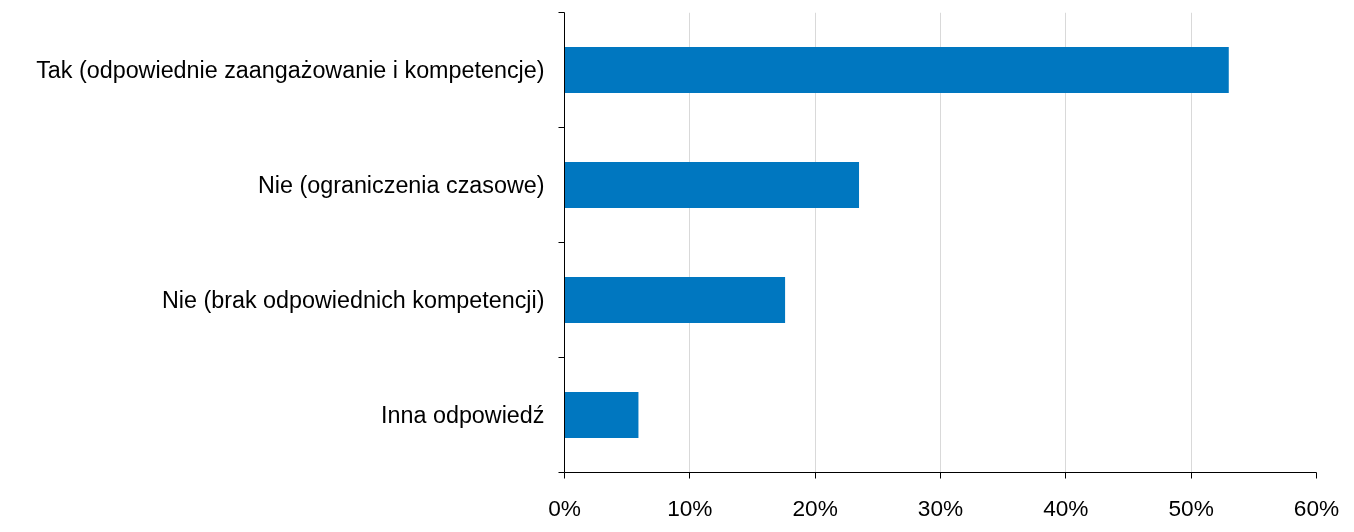  Describe the element at coordinates (463, 415) in the screenshot. I see `y-tick-label: Inna odpowiedź` at that location.